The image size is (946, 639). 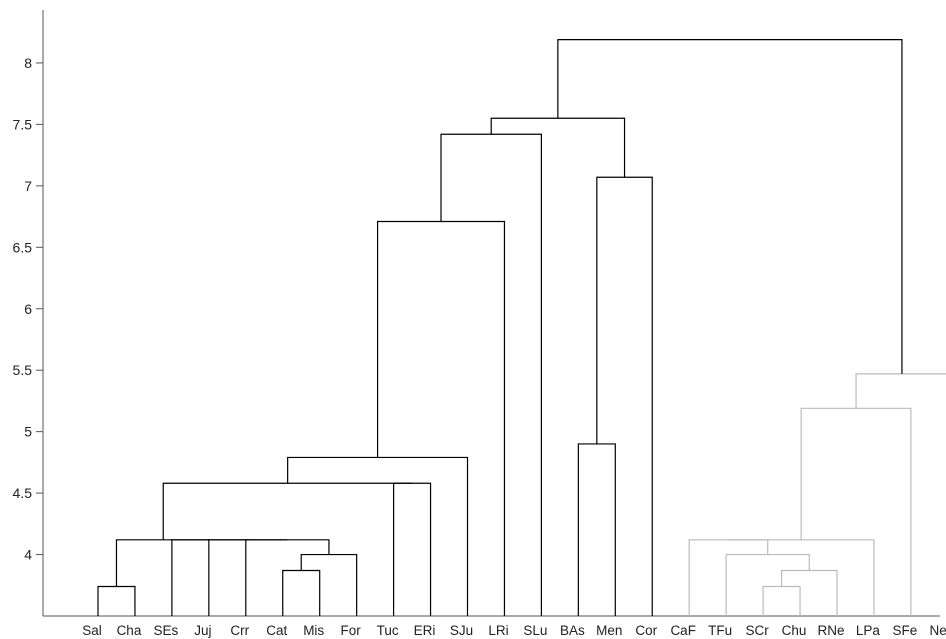 I want to click on leaf-label: SLu, so click(x=535, y=630).